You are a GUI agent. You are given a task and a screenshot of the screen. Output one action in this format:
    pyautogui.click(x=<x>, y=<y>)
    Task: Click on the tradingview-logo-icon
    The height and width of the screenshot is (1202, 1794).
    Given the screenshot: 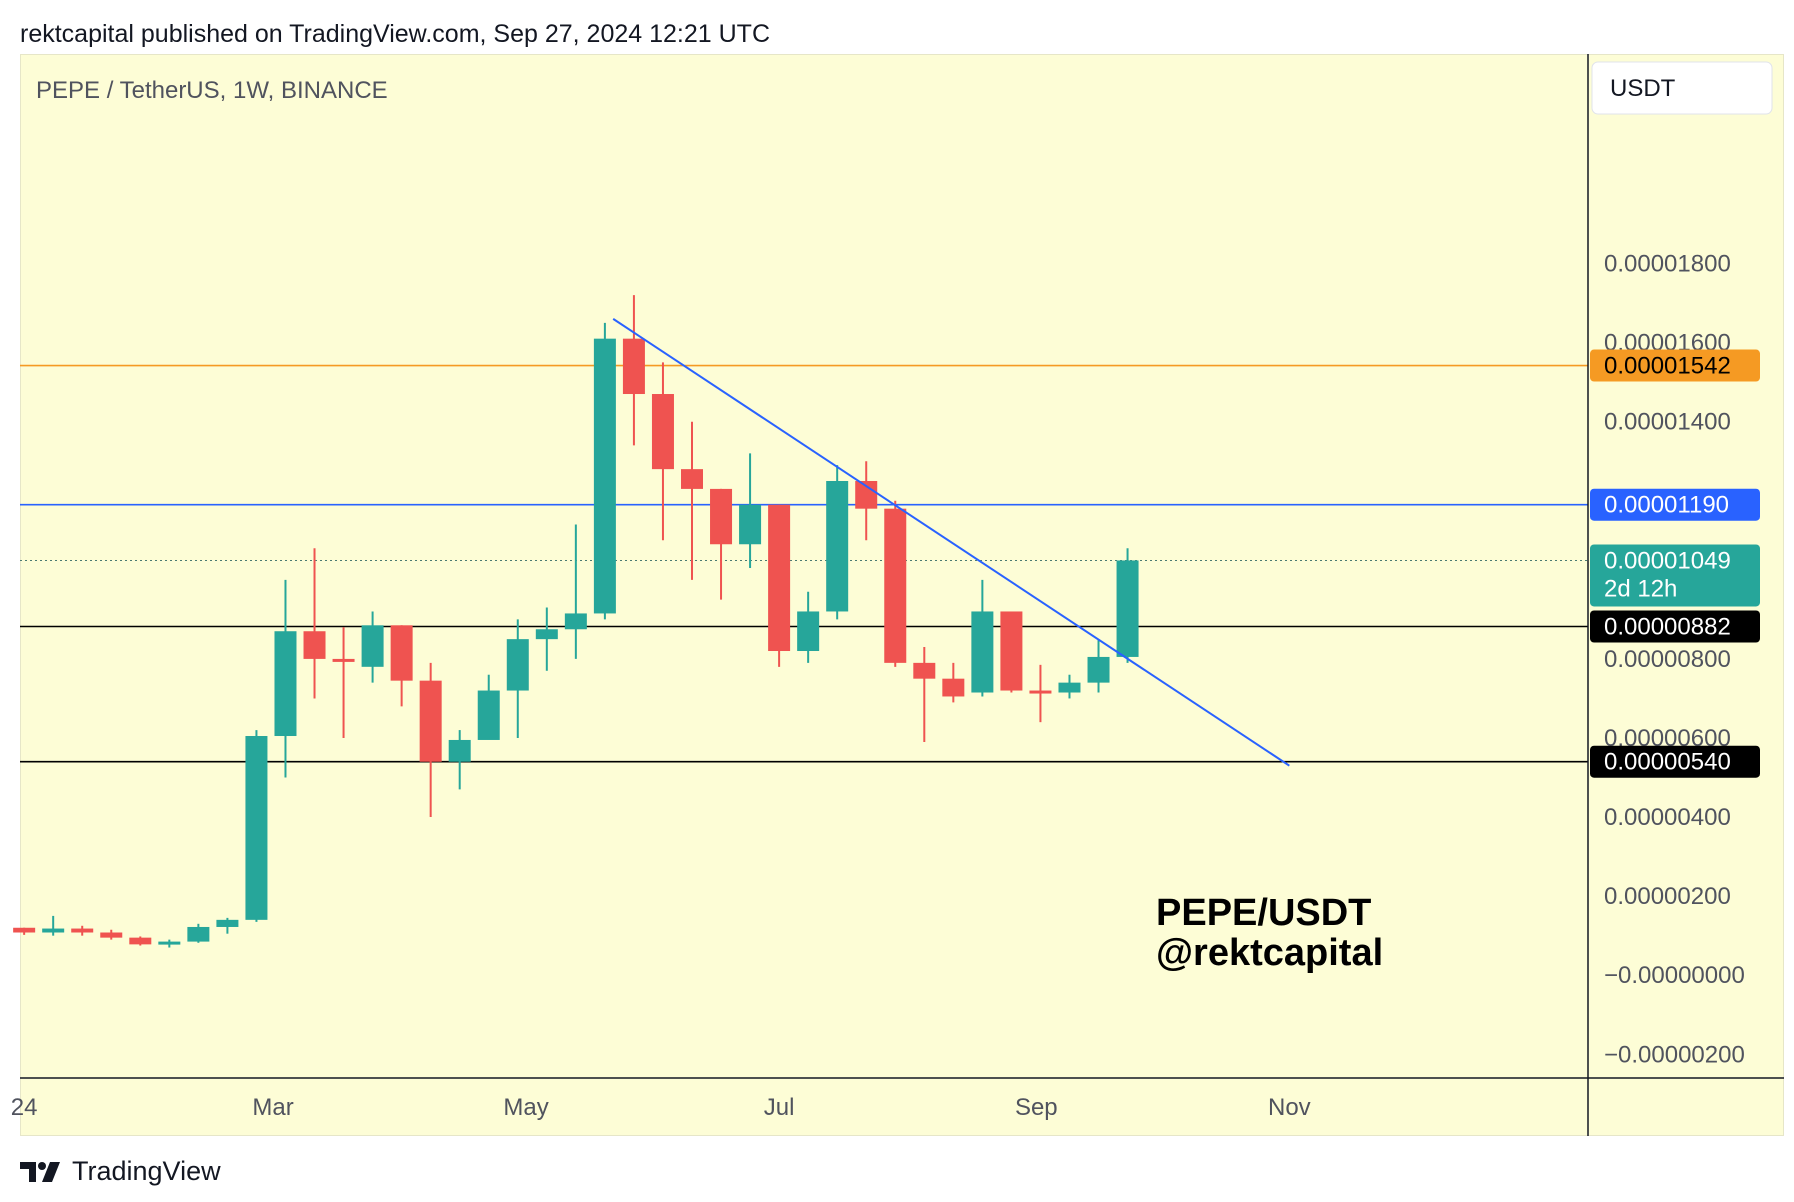 What is the action you would take?
    pyautogui.click(x=40, y=1171)
    